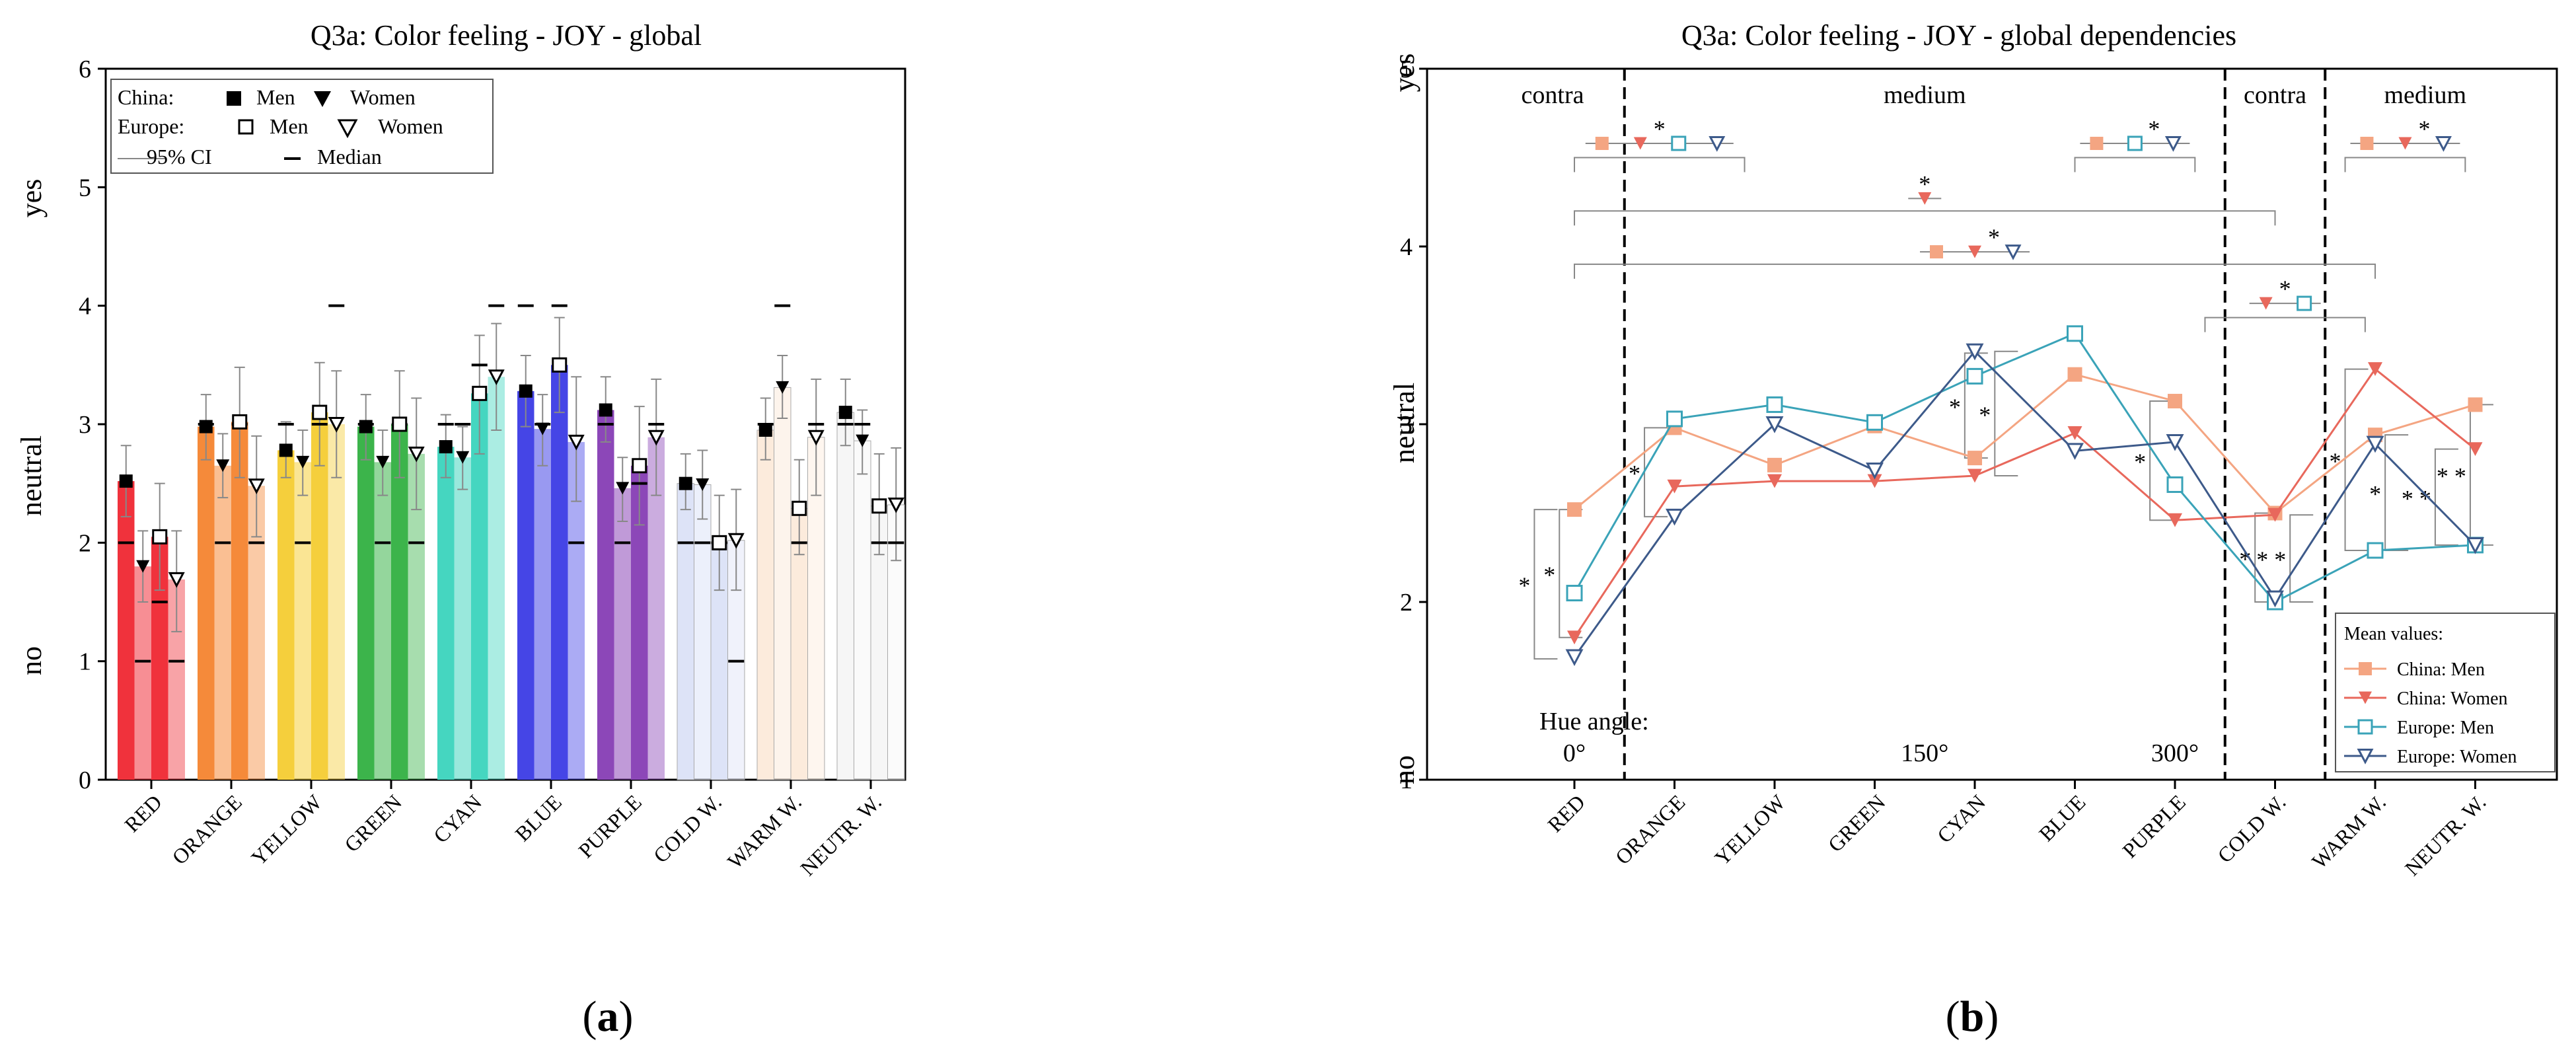  What do you see at coordinates (1972, 1016) in the screenshot?
I see `panel-label-b: (b)` at bounding box center [1972, 1016].